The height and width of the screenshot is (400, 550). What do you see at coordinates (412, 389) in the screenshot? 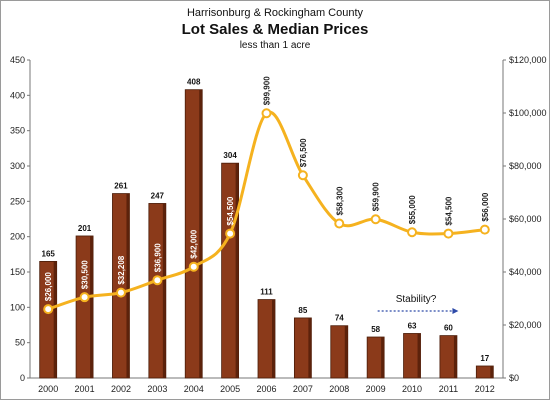
I see `x-tick-label: 2010` at bounding box center [412, 389].